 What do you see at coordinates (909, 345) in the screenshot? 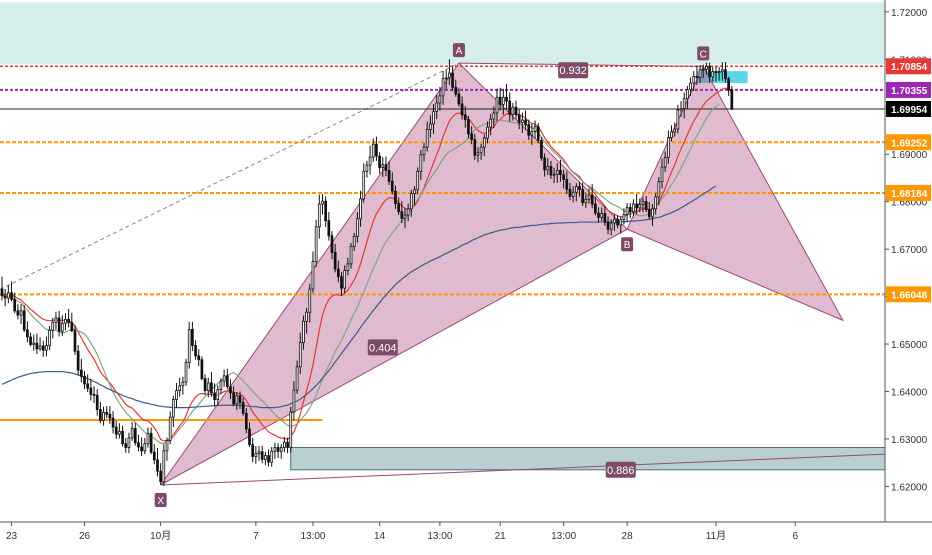
I see `price-tick-label: 1.65000` at bounding box center [909, 345].